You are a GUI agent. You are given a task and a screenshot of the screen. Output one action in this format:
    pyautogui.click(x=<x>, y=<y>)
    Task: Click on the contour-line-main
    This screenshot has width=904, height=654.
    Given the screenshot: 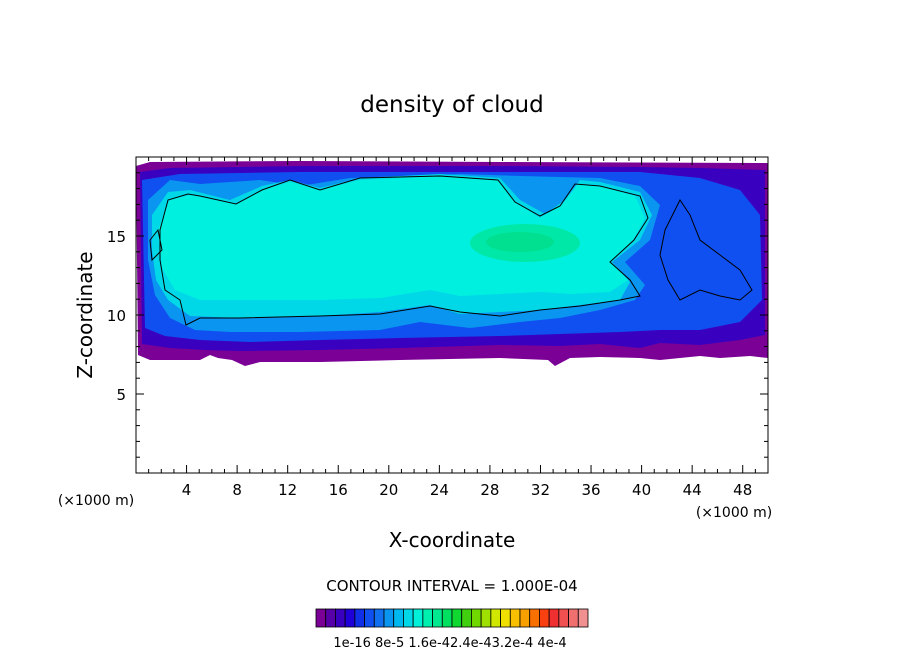 What is the action you would take?
    pyautogui.click(x=404, y=250)
    